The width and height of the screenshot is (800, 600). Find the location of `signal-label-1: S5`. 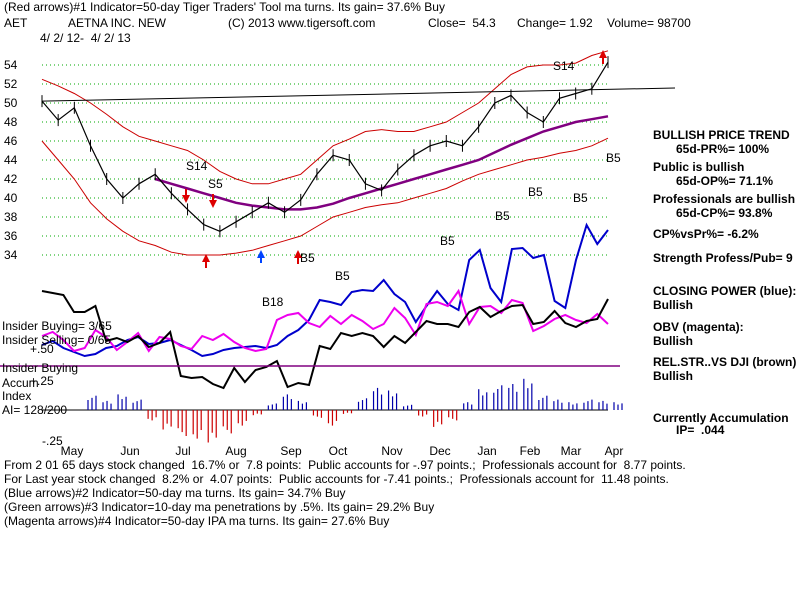

signal-label-1: S5 is located at coordinates (215, 184).